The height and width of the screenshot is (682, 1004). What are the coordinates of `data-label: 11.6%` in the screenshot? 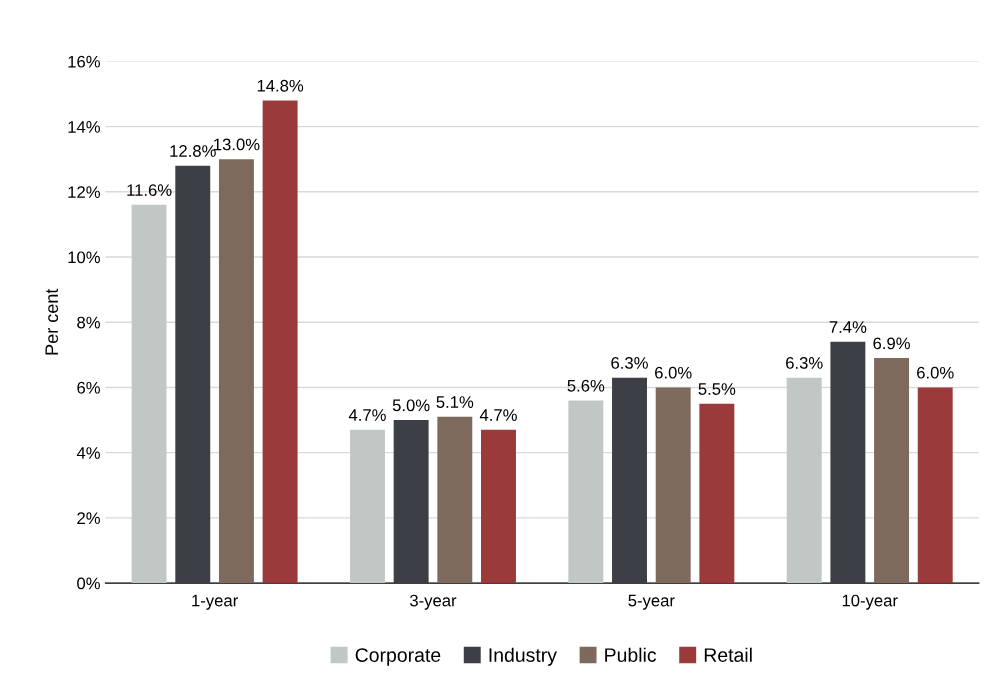 It's located at (149, 190).